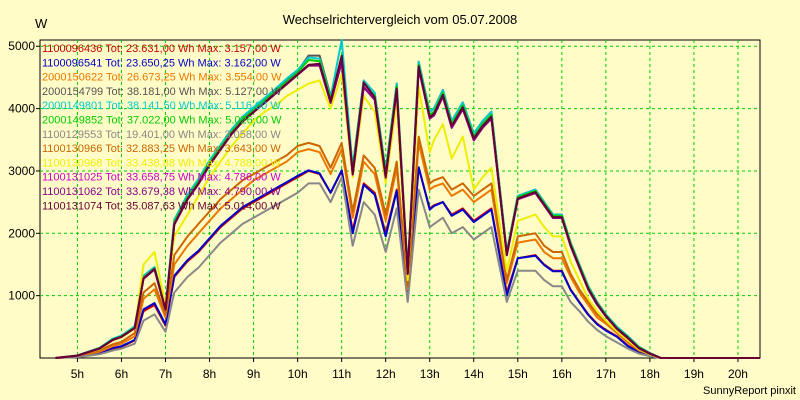 Image resolution: width=800 pixels, height=400 pixels. What do you see at coordinates (21, 296) in the screenshot?
I see `y-tick-label: 1000` at bounding box center [21, 296].